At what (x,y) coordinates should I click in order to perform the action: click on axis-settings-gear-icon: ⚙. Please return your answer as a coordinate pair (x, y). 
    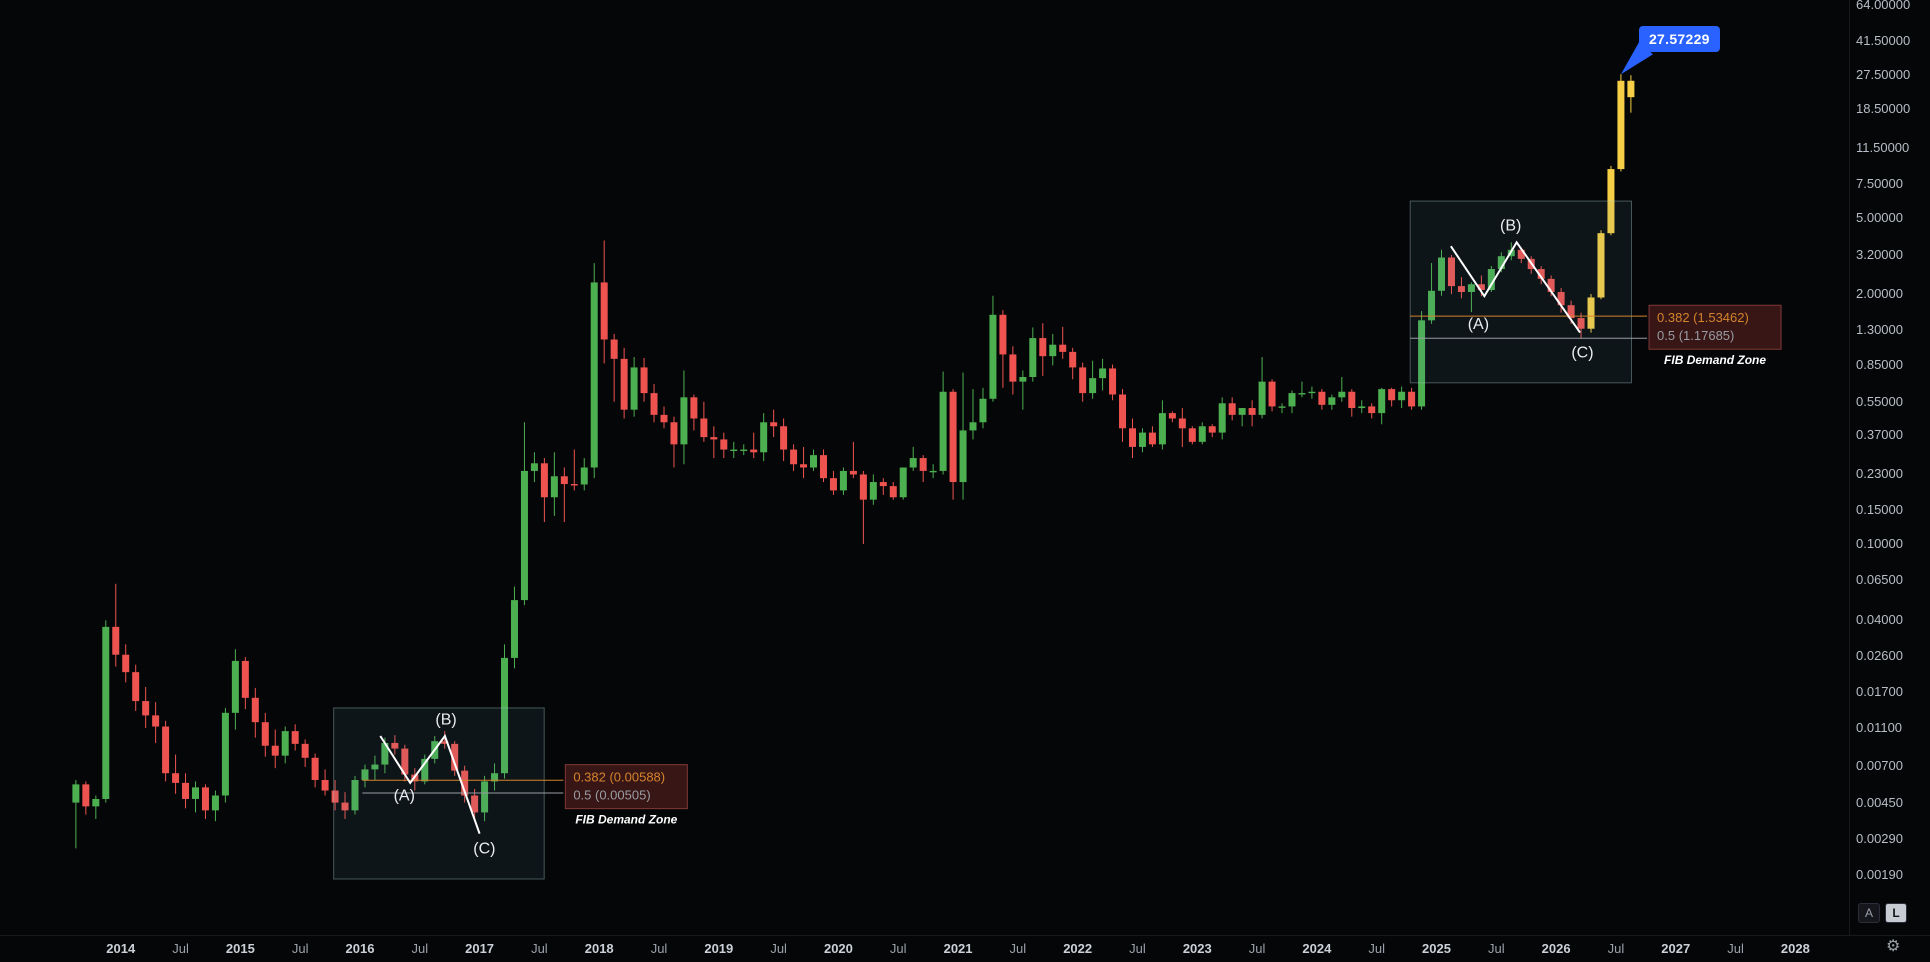
    Looking at the image, I should click on (1893, 946).